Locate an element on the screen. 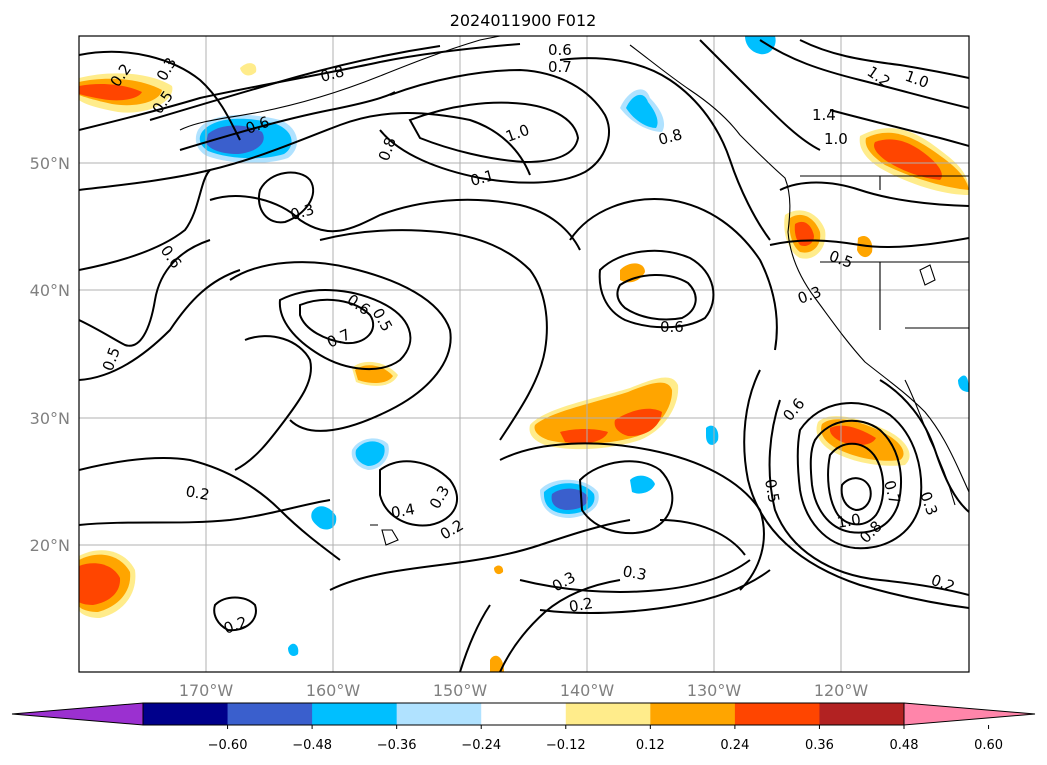 This screenshot has width=1047, height=765. colorbar-bins is located at coordinates (524, 714).